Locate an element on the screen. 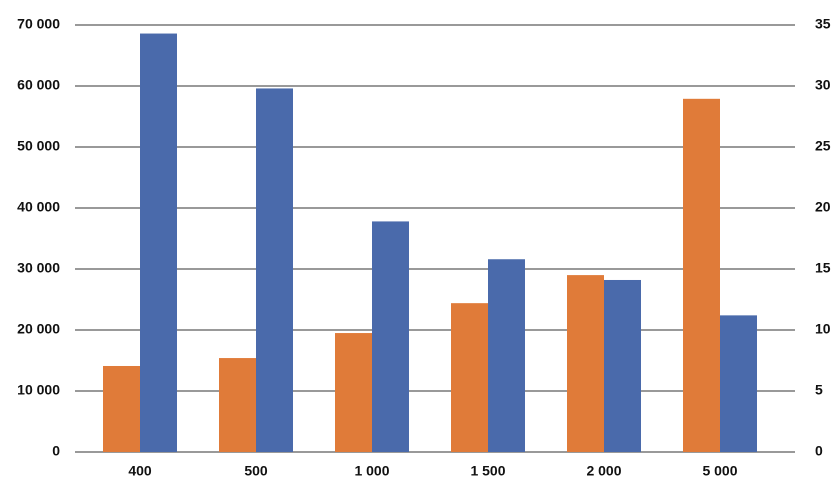 This screenshot has width=840, height=480. y2-tick-label: 0 is located at coordinates (819, 451).